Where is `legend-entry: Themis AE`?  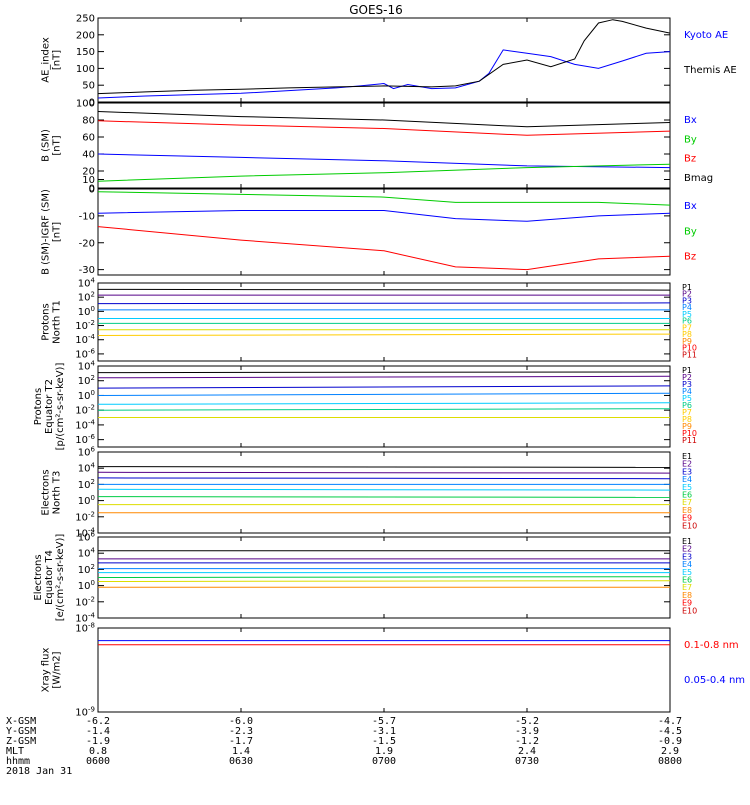
legend-entry: Themis AE is located at coordinates (710, 70).